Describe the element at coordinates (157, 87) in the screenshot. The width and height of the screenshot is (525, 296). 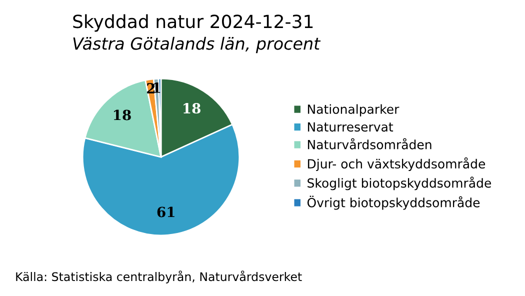
I see `data-label: 1` at that location.